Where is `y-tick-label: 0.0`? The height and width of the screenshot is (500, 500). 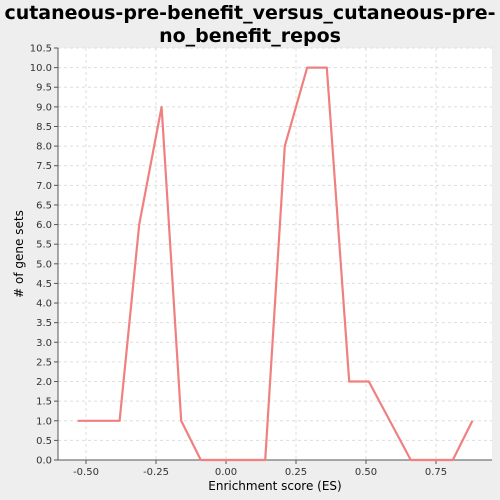
y-tick-label: 0.0 is located at coordinates (44, 461).